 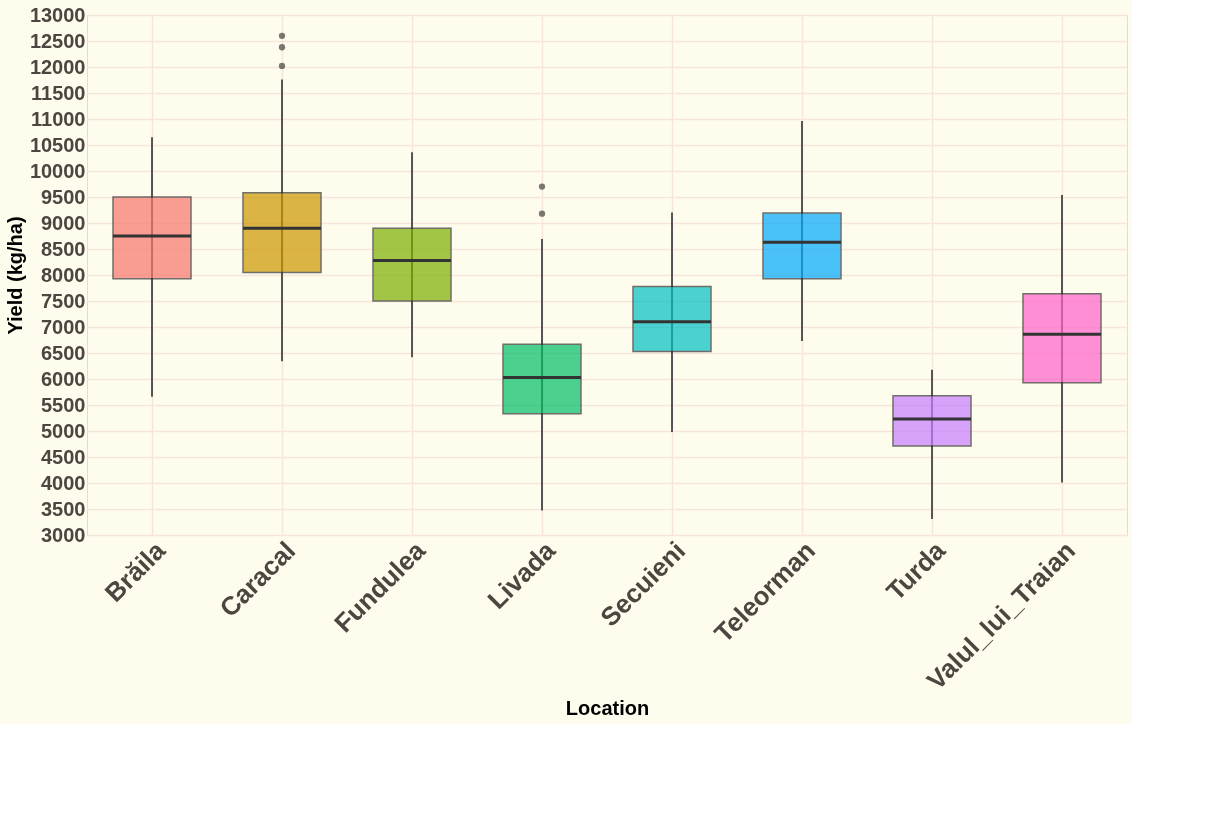 What do you see at coordinates (57, 14) in the screenshot?
I see `y-tick-label: 13000` at bounding box center [57, 14].